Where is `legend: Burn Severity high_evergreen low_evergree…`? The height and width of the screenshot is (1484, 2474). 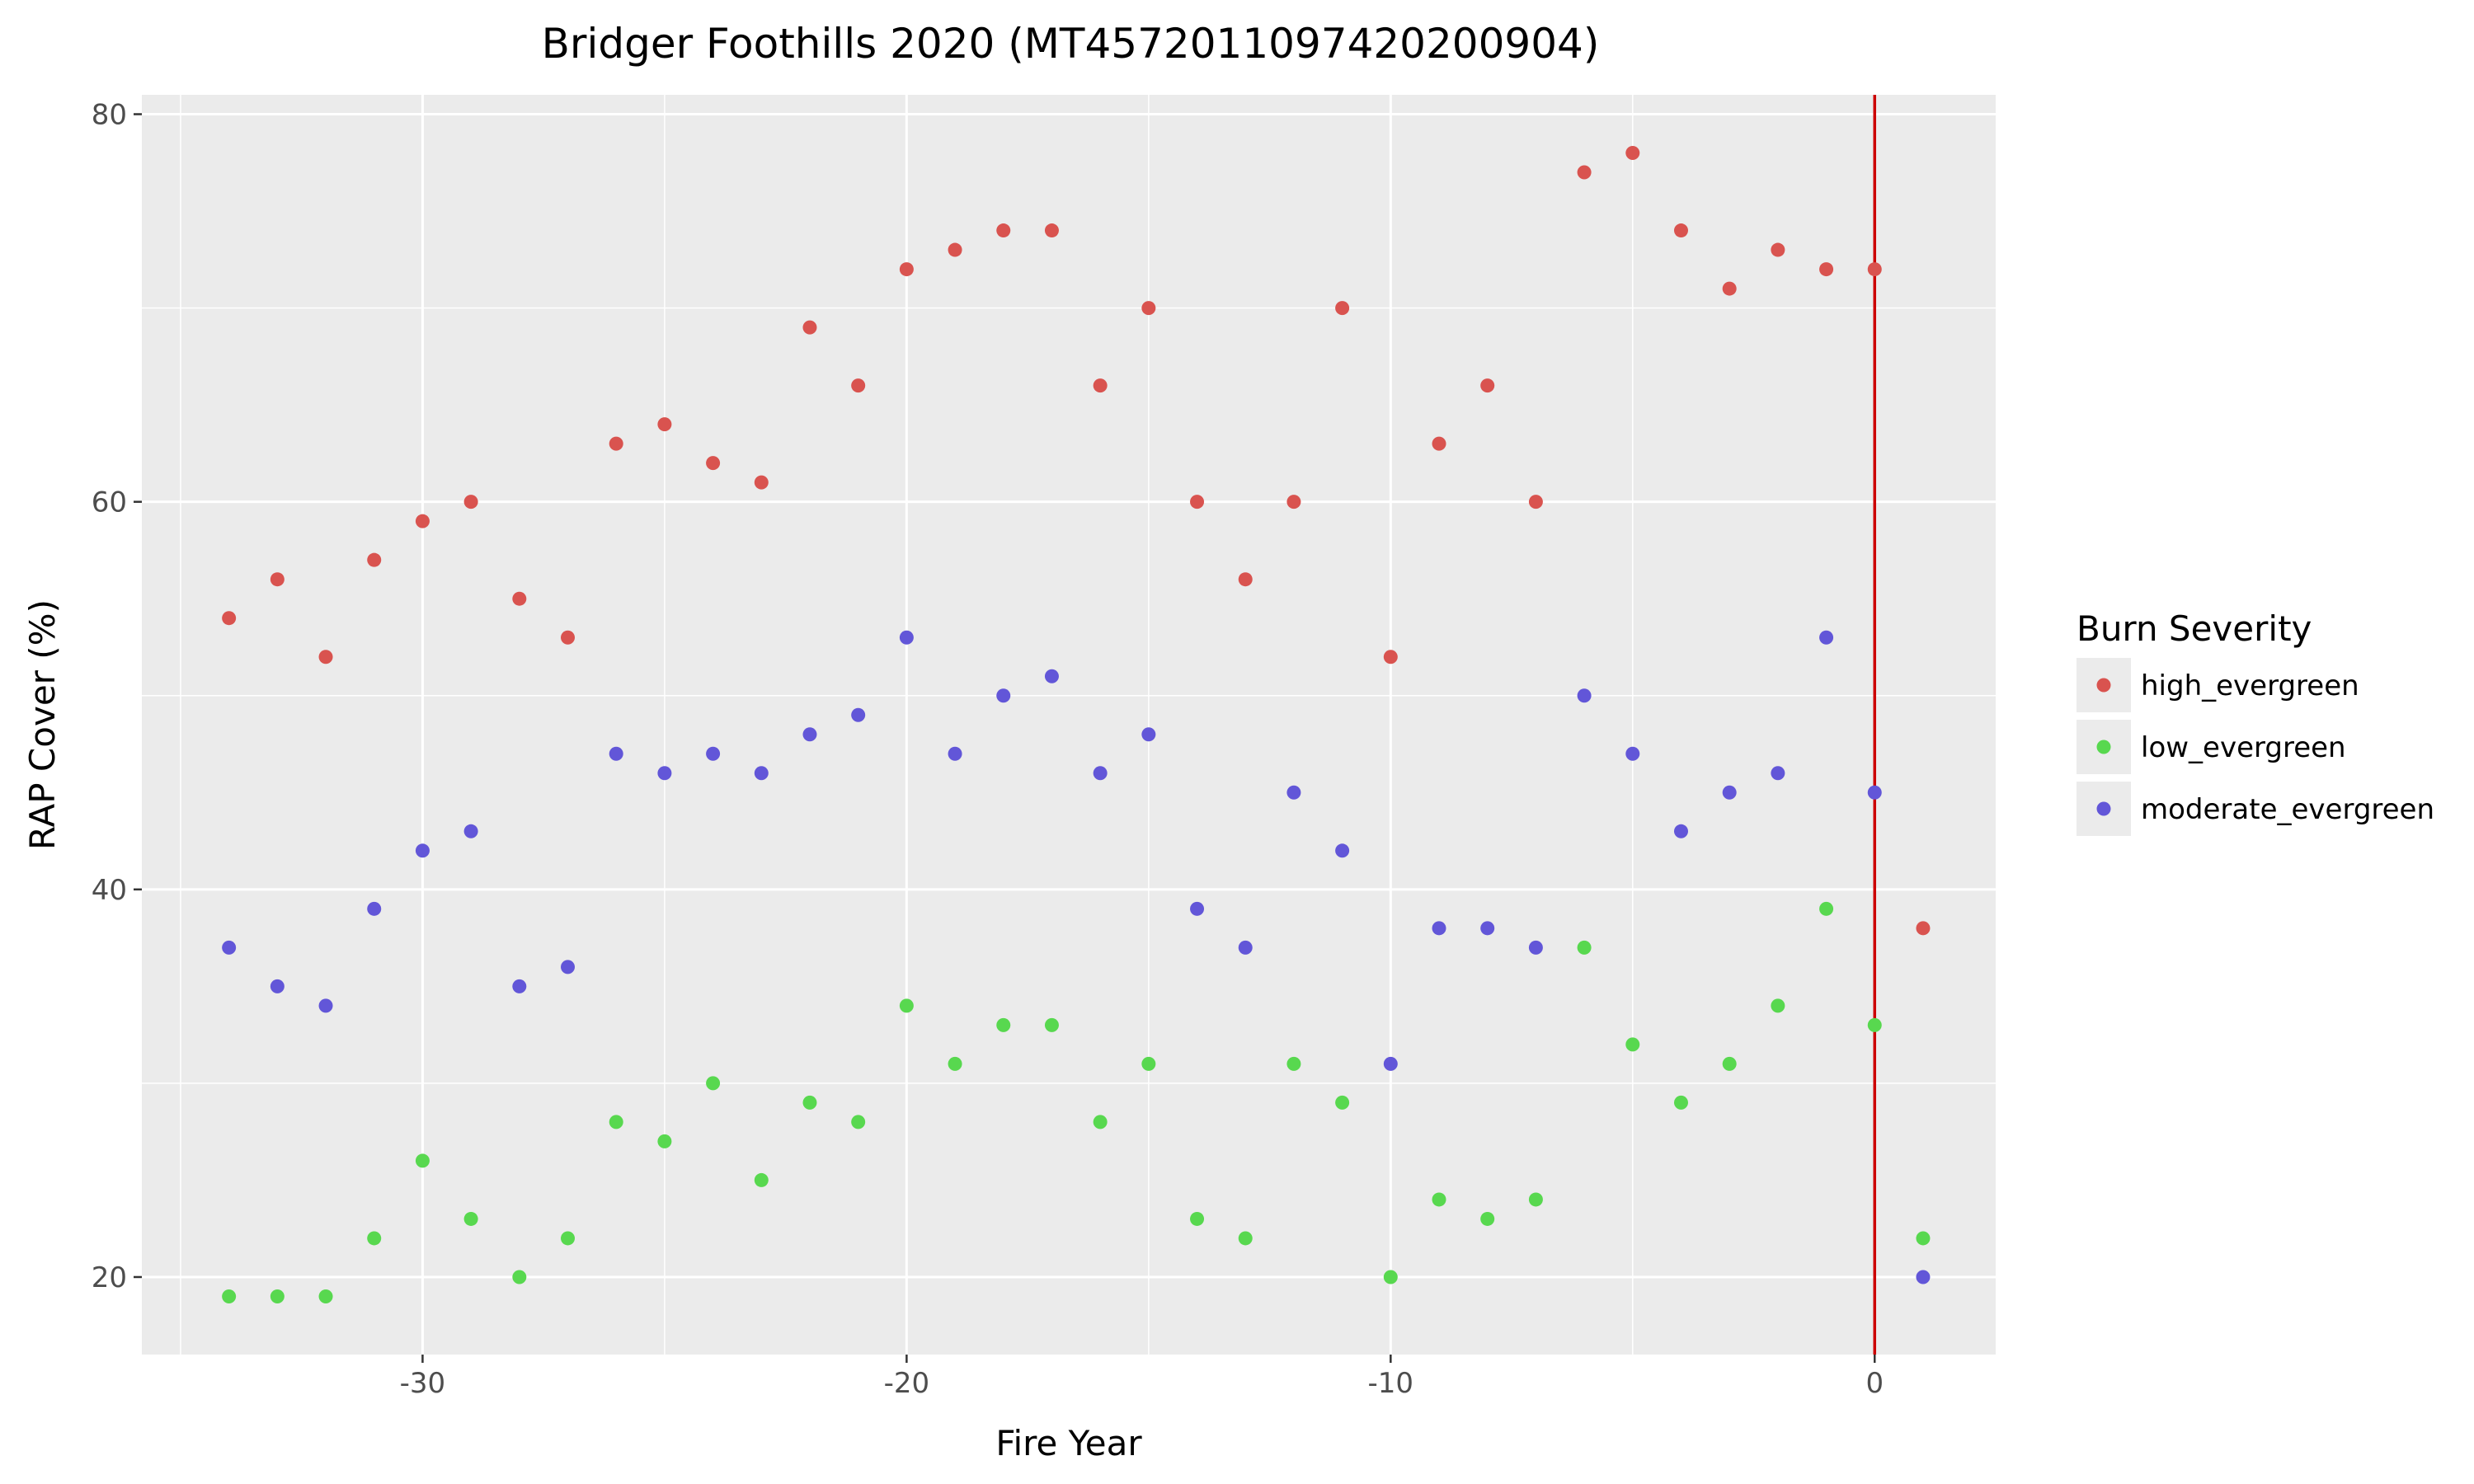 legend: Burn Severity high_evergreen low_evergree… is located at coordinates (2255, 722).